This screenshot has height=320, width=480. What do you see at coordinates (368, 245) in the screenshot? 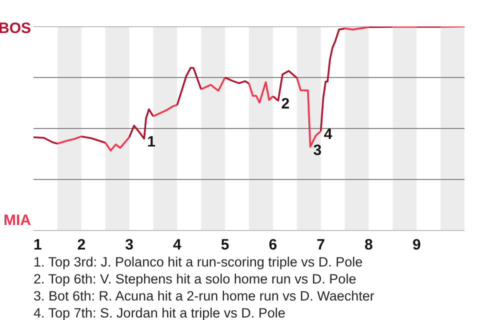
I see `x-tick-label: 8` at bounding box center [368, 245].